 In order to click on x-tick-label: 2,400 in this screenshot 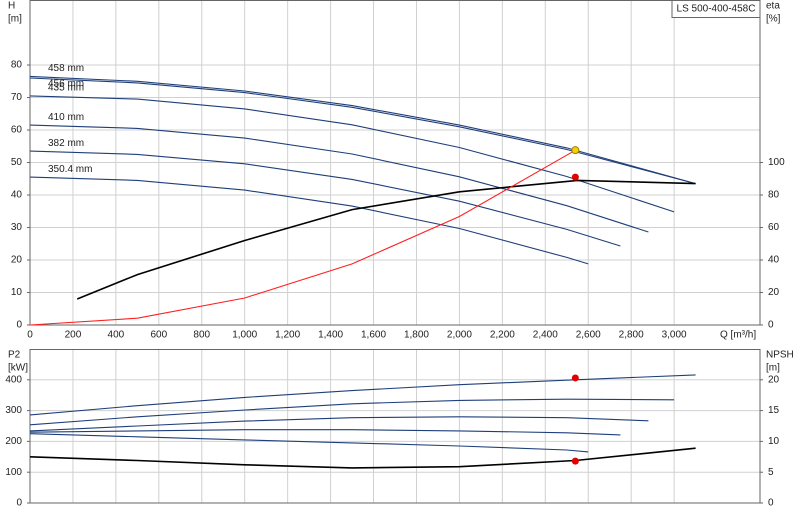, I will do `click(545, 335)`.